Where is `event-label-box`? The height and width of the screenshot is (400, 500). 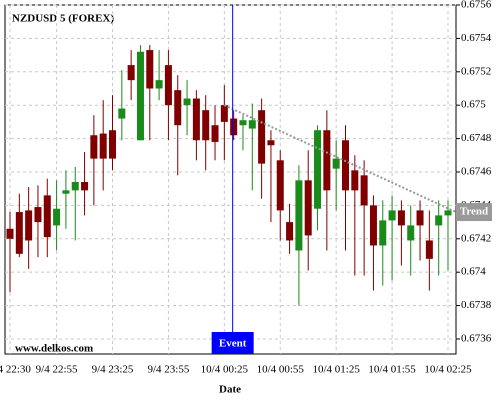
event-label-box is located at coordinates (232, 343).